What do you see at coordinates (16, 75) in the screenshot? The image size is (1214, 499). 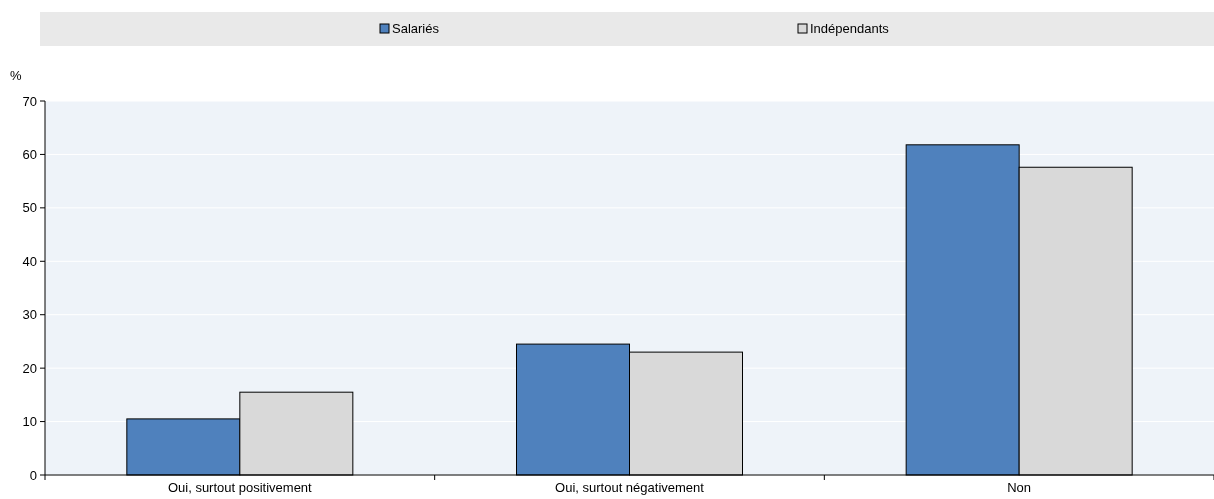 I see `y-axis-title: %` at bounding box center [16, 75].